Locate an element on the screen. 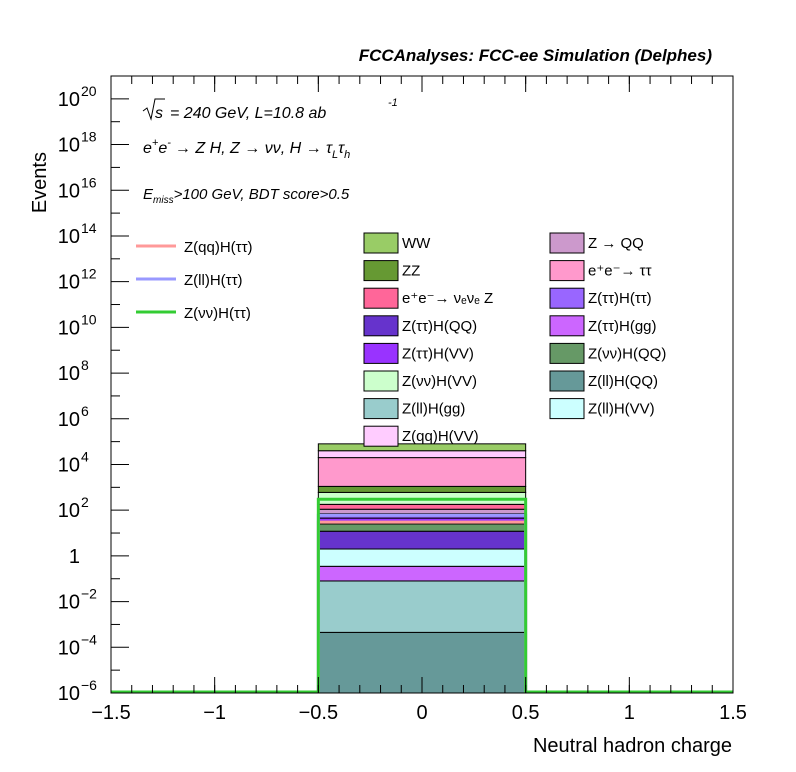 This screenshot has width=796, height=772. annotation-cuts: Emiss>100 GeV, BDT score>0.5 is located at coordinates (246, 196).